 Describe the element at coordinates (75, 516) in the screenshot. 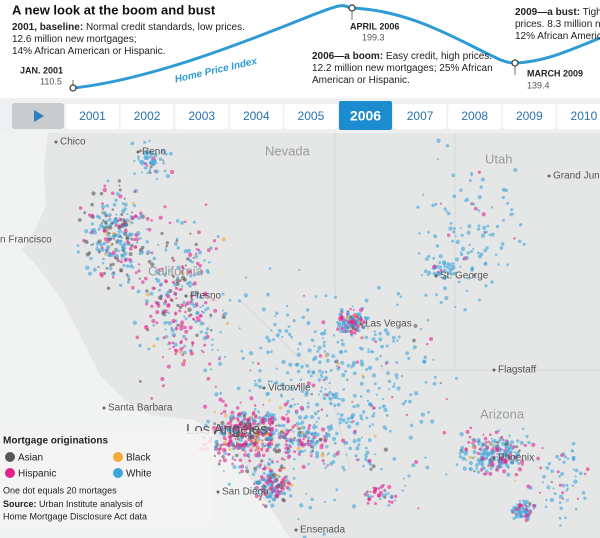

I see `legend-source-cont: Home Mortgage Disclosure Act data` at that location.